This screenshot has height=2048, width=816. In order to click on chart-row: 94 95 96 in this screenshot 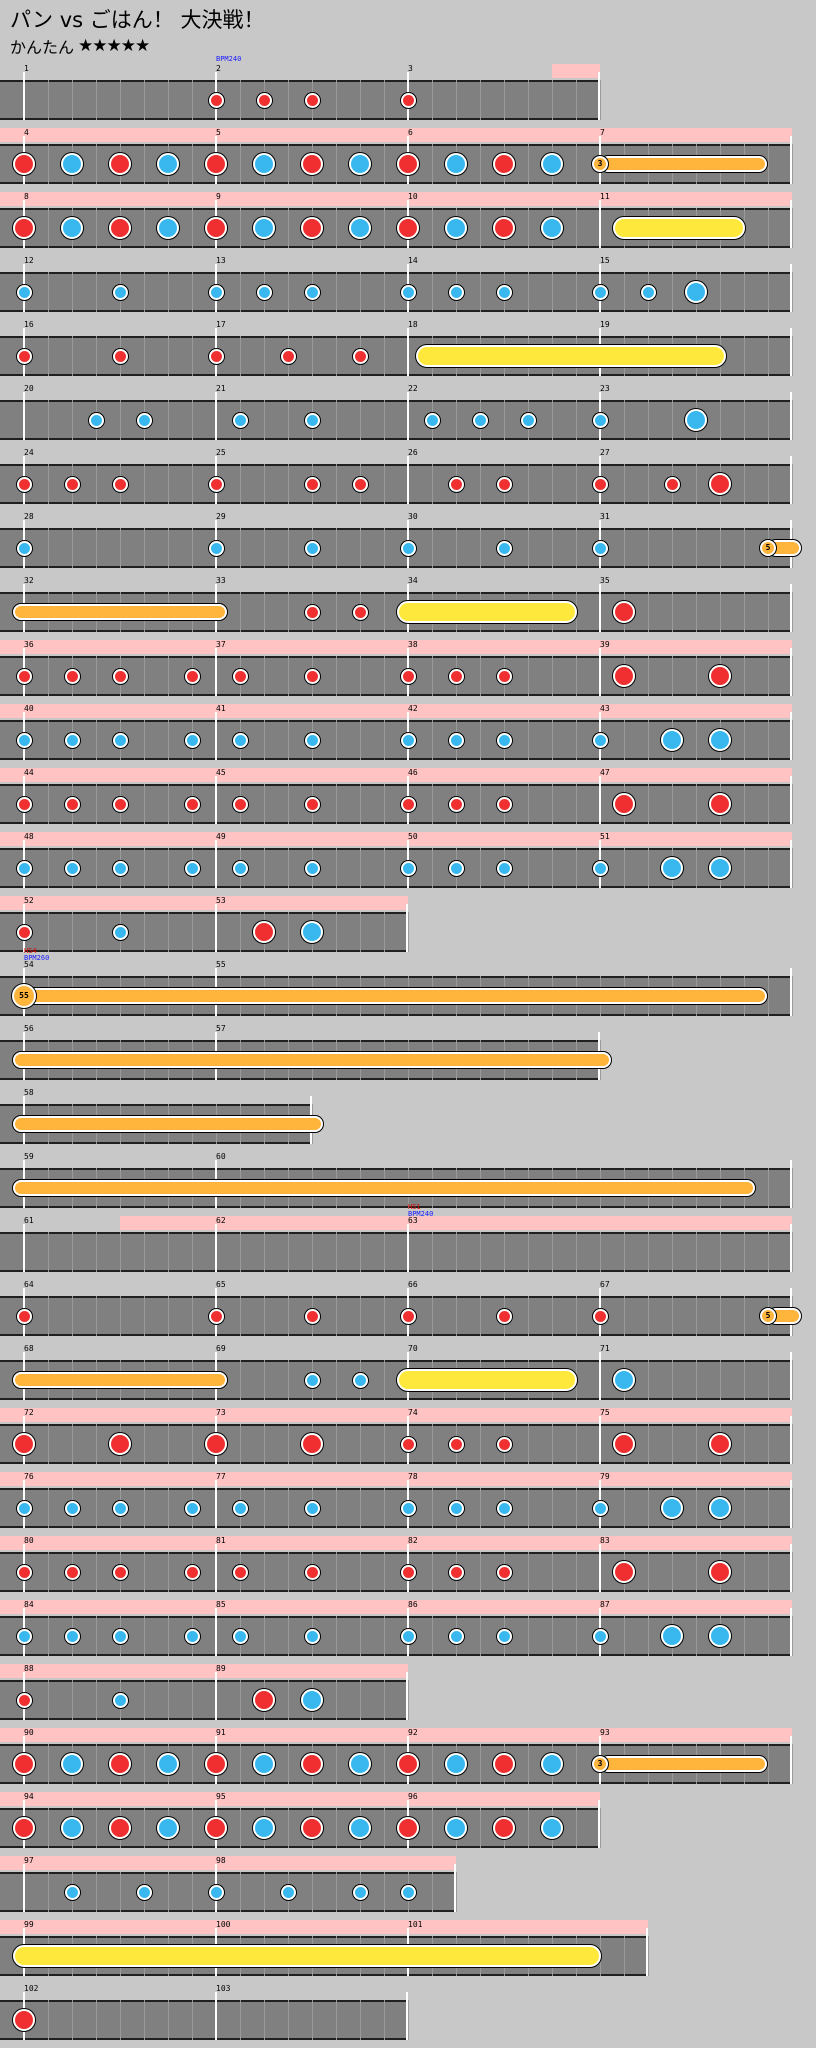, I will do `click(408, 1824)`.